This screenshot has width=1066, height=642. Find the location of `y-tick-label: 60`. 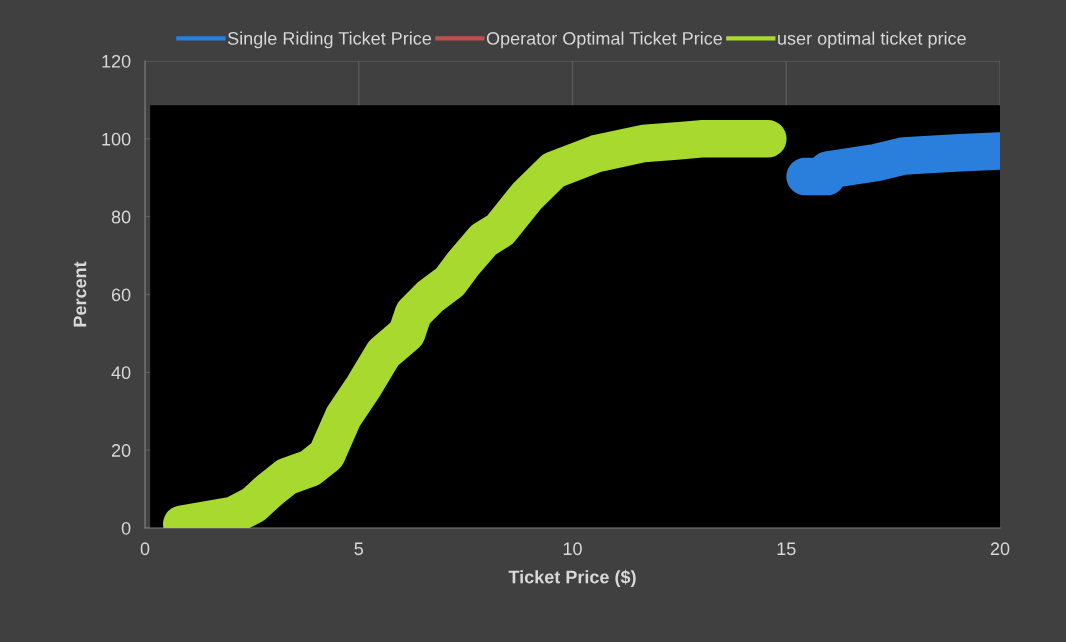

y-tick-label: 60 is located at coordinates (121, 295).